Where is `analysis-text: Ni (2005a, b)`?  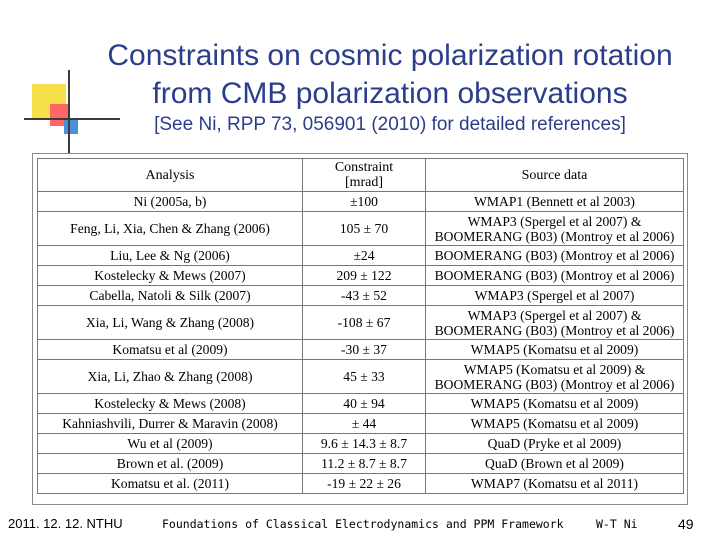 analysis-text: Ni (2005a, b) is located at coordinates (170, 201).